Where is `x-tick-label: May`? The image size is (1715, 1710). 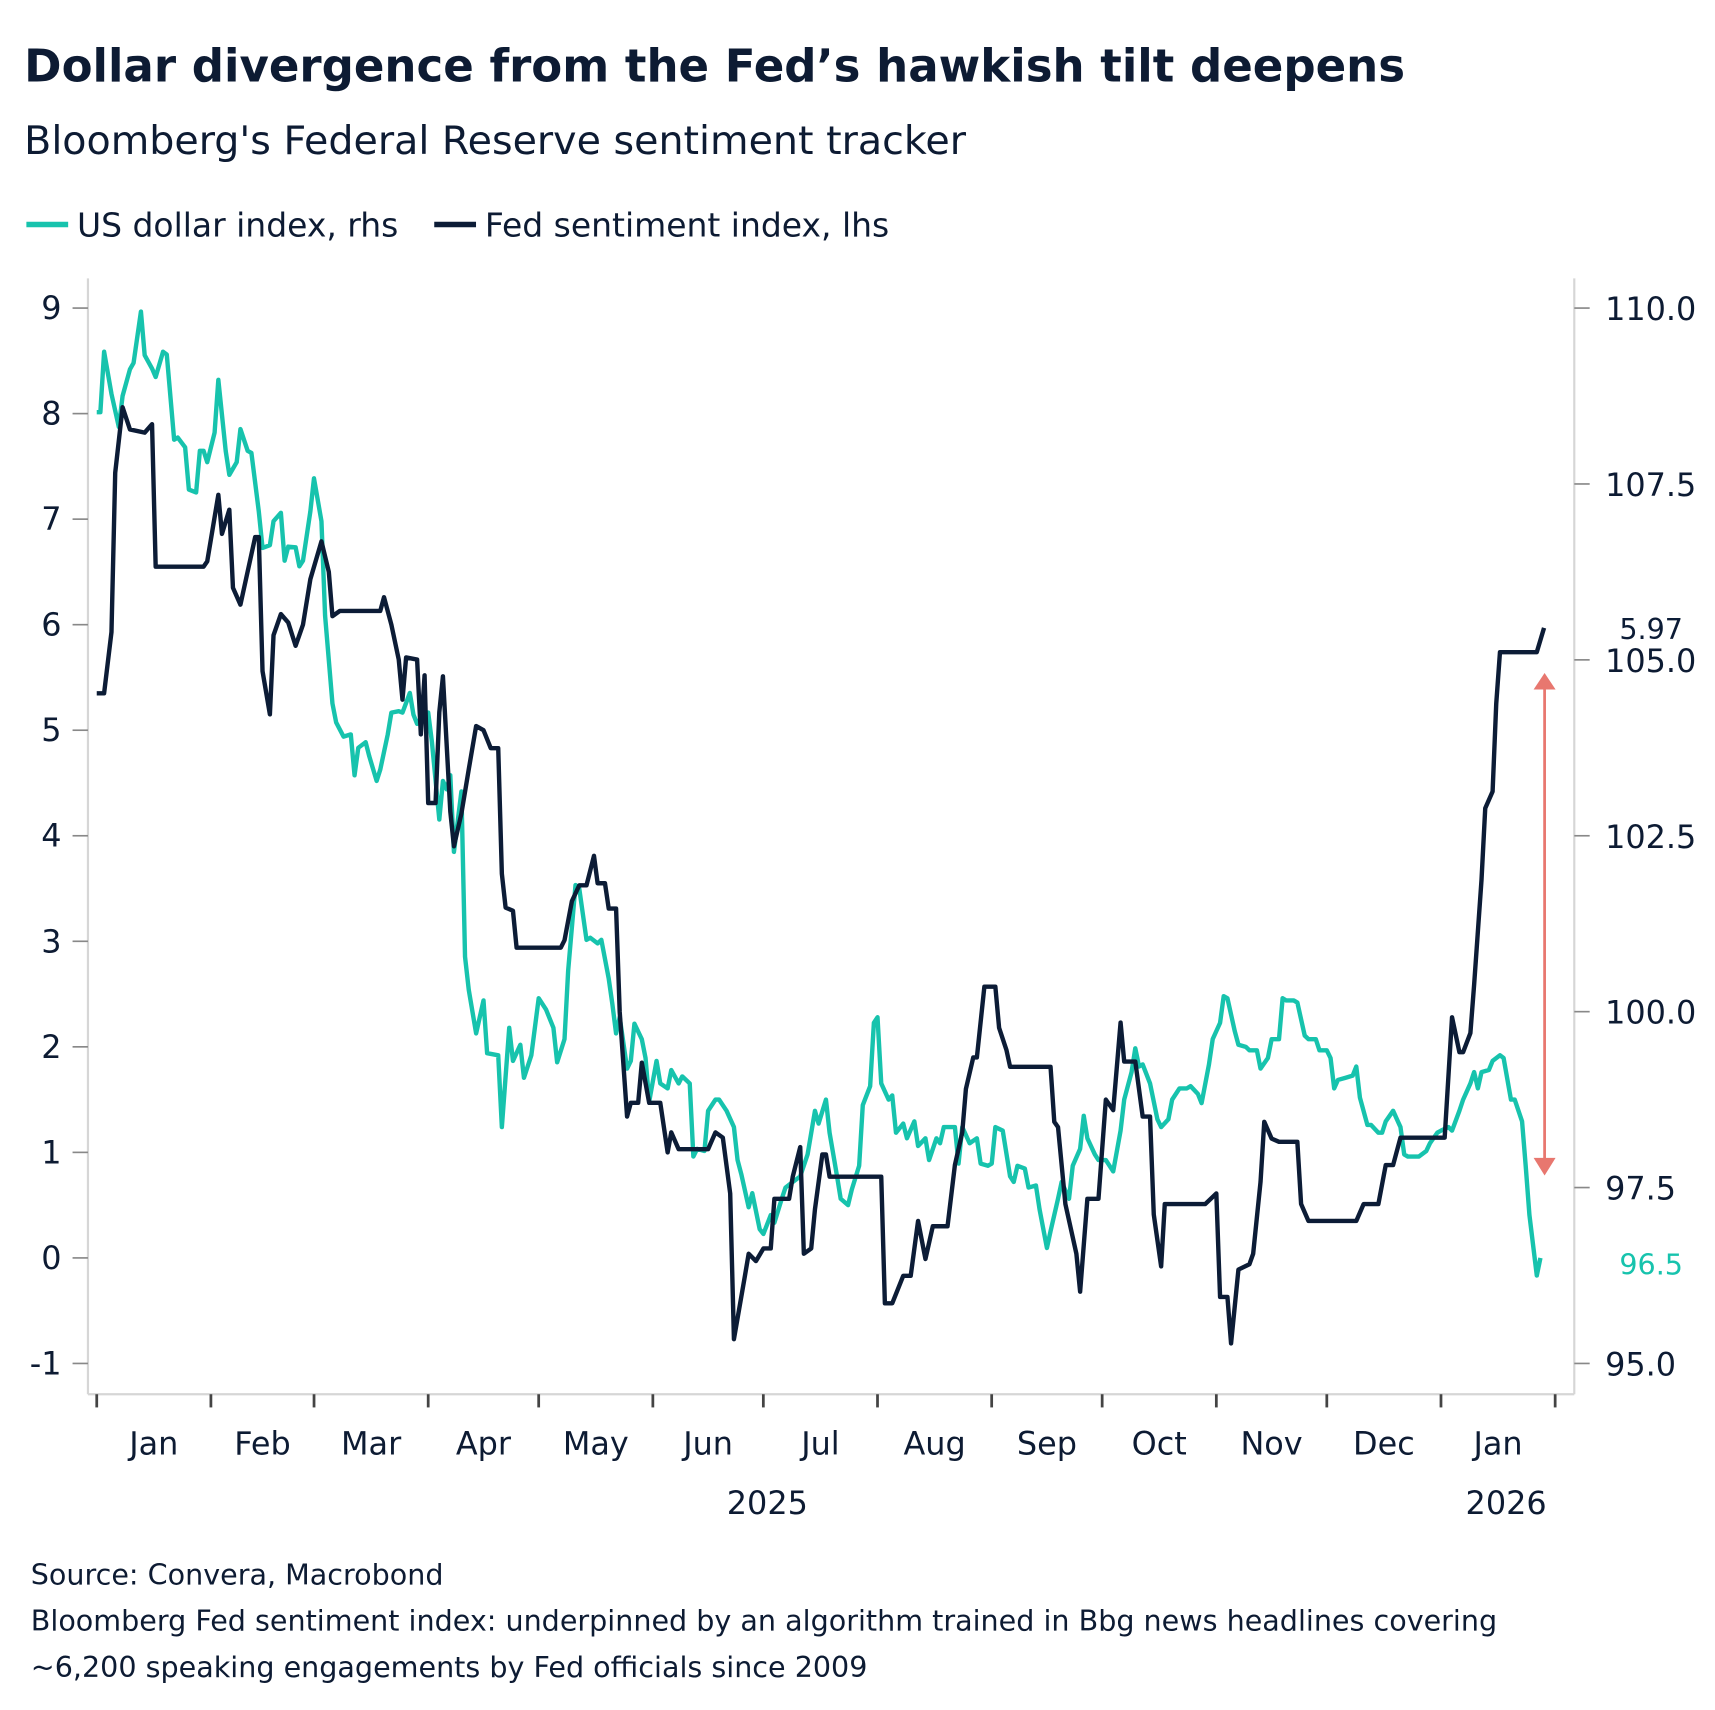 x-tick-label: May is located at coordinates (596, 1444).